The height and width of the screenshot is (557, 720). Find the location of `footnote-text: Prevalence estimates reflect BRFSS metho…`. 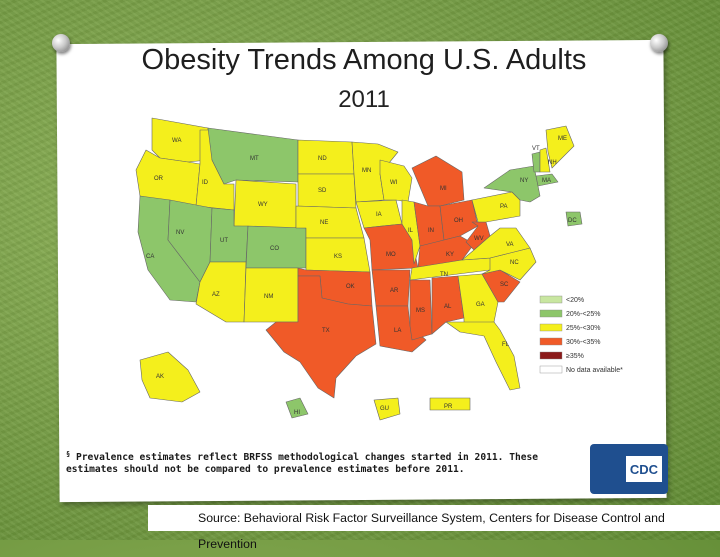

footnote-text: Prevalence estimates reflect BRFSS metho… is located at coordinates (302, 464).